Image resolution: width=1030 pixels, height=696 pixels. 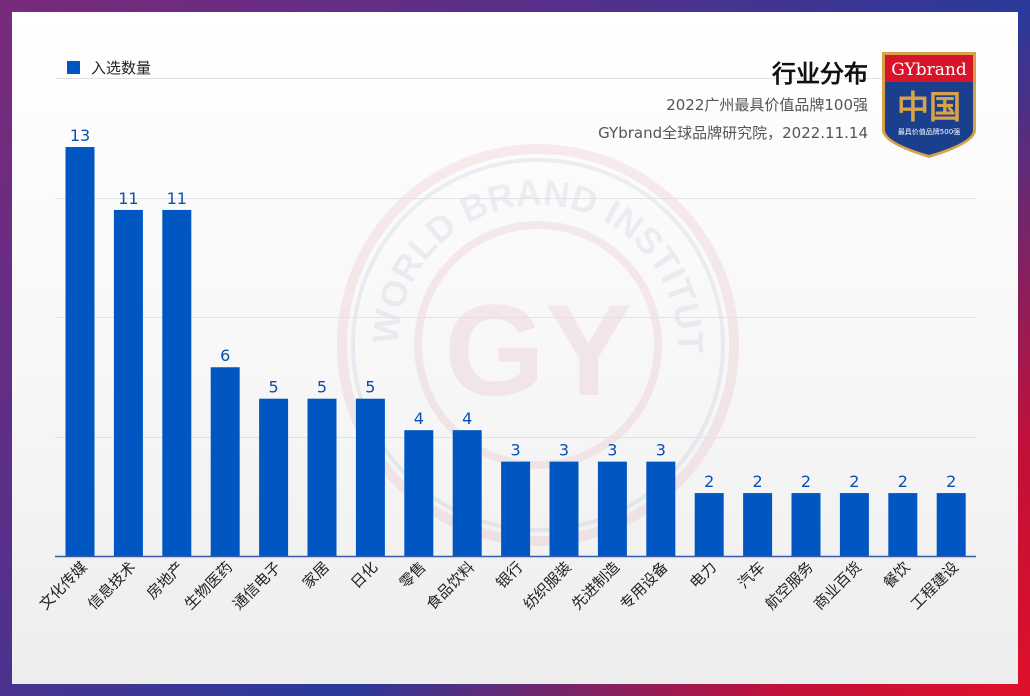 I want to click on category-label: 电力, so click(x=703, y=575).